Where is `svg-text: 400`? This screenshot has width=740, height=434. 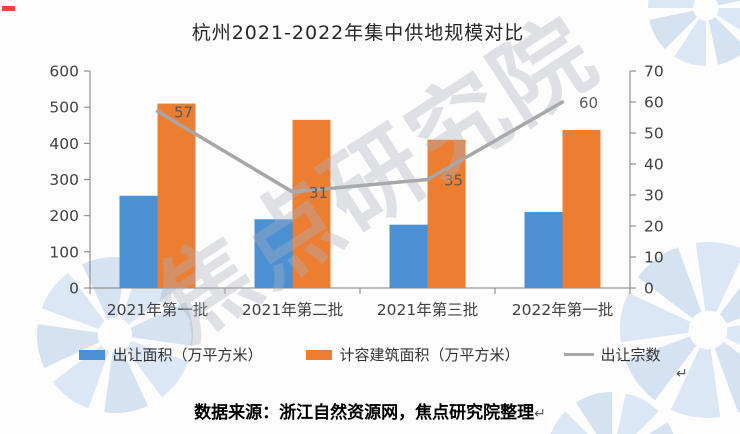
svg-text: 400 is located at coordinates (64, 144).